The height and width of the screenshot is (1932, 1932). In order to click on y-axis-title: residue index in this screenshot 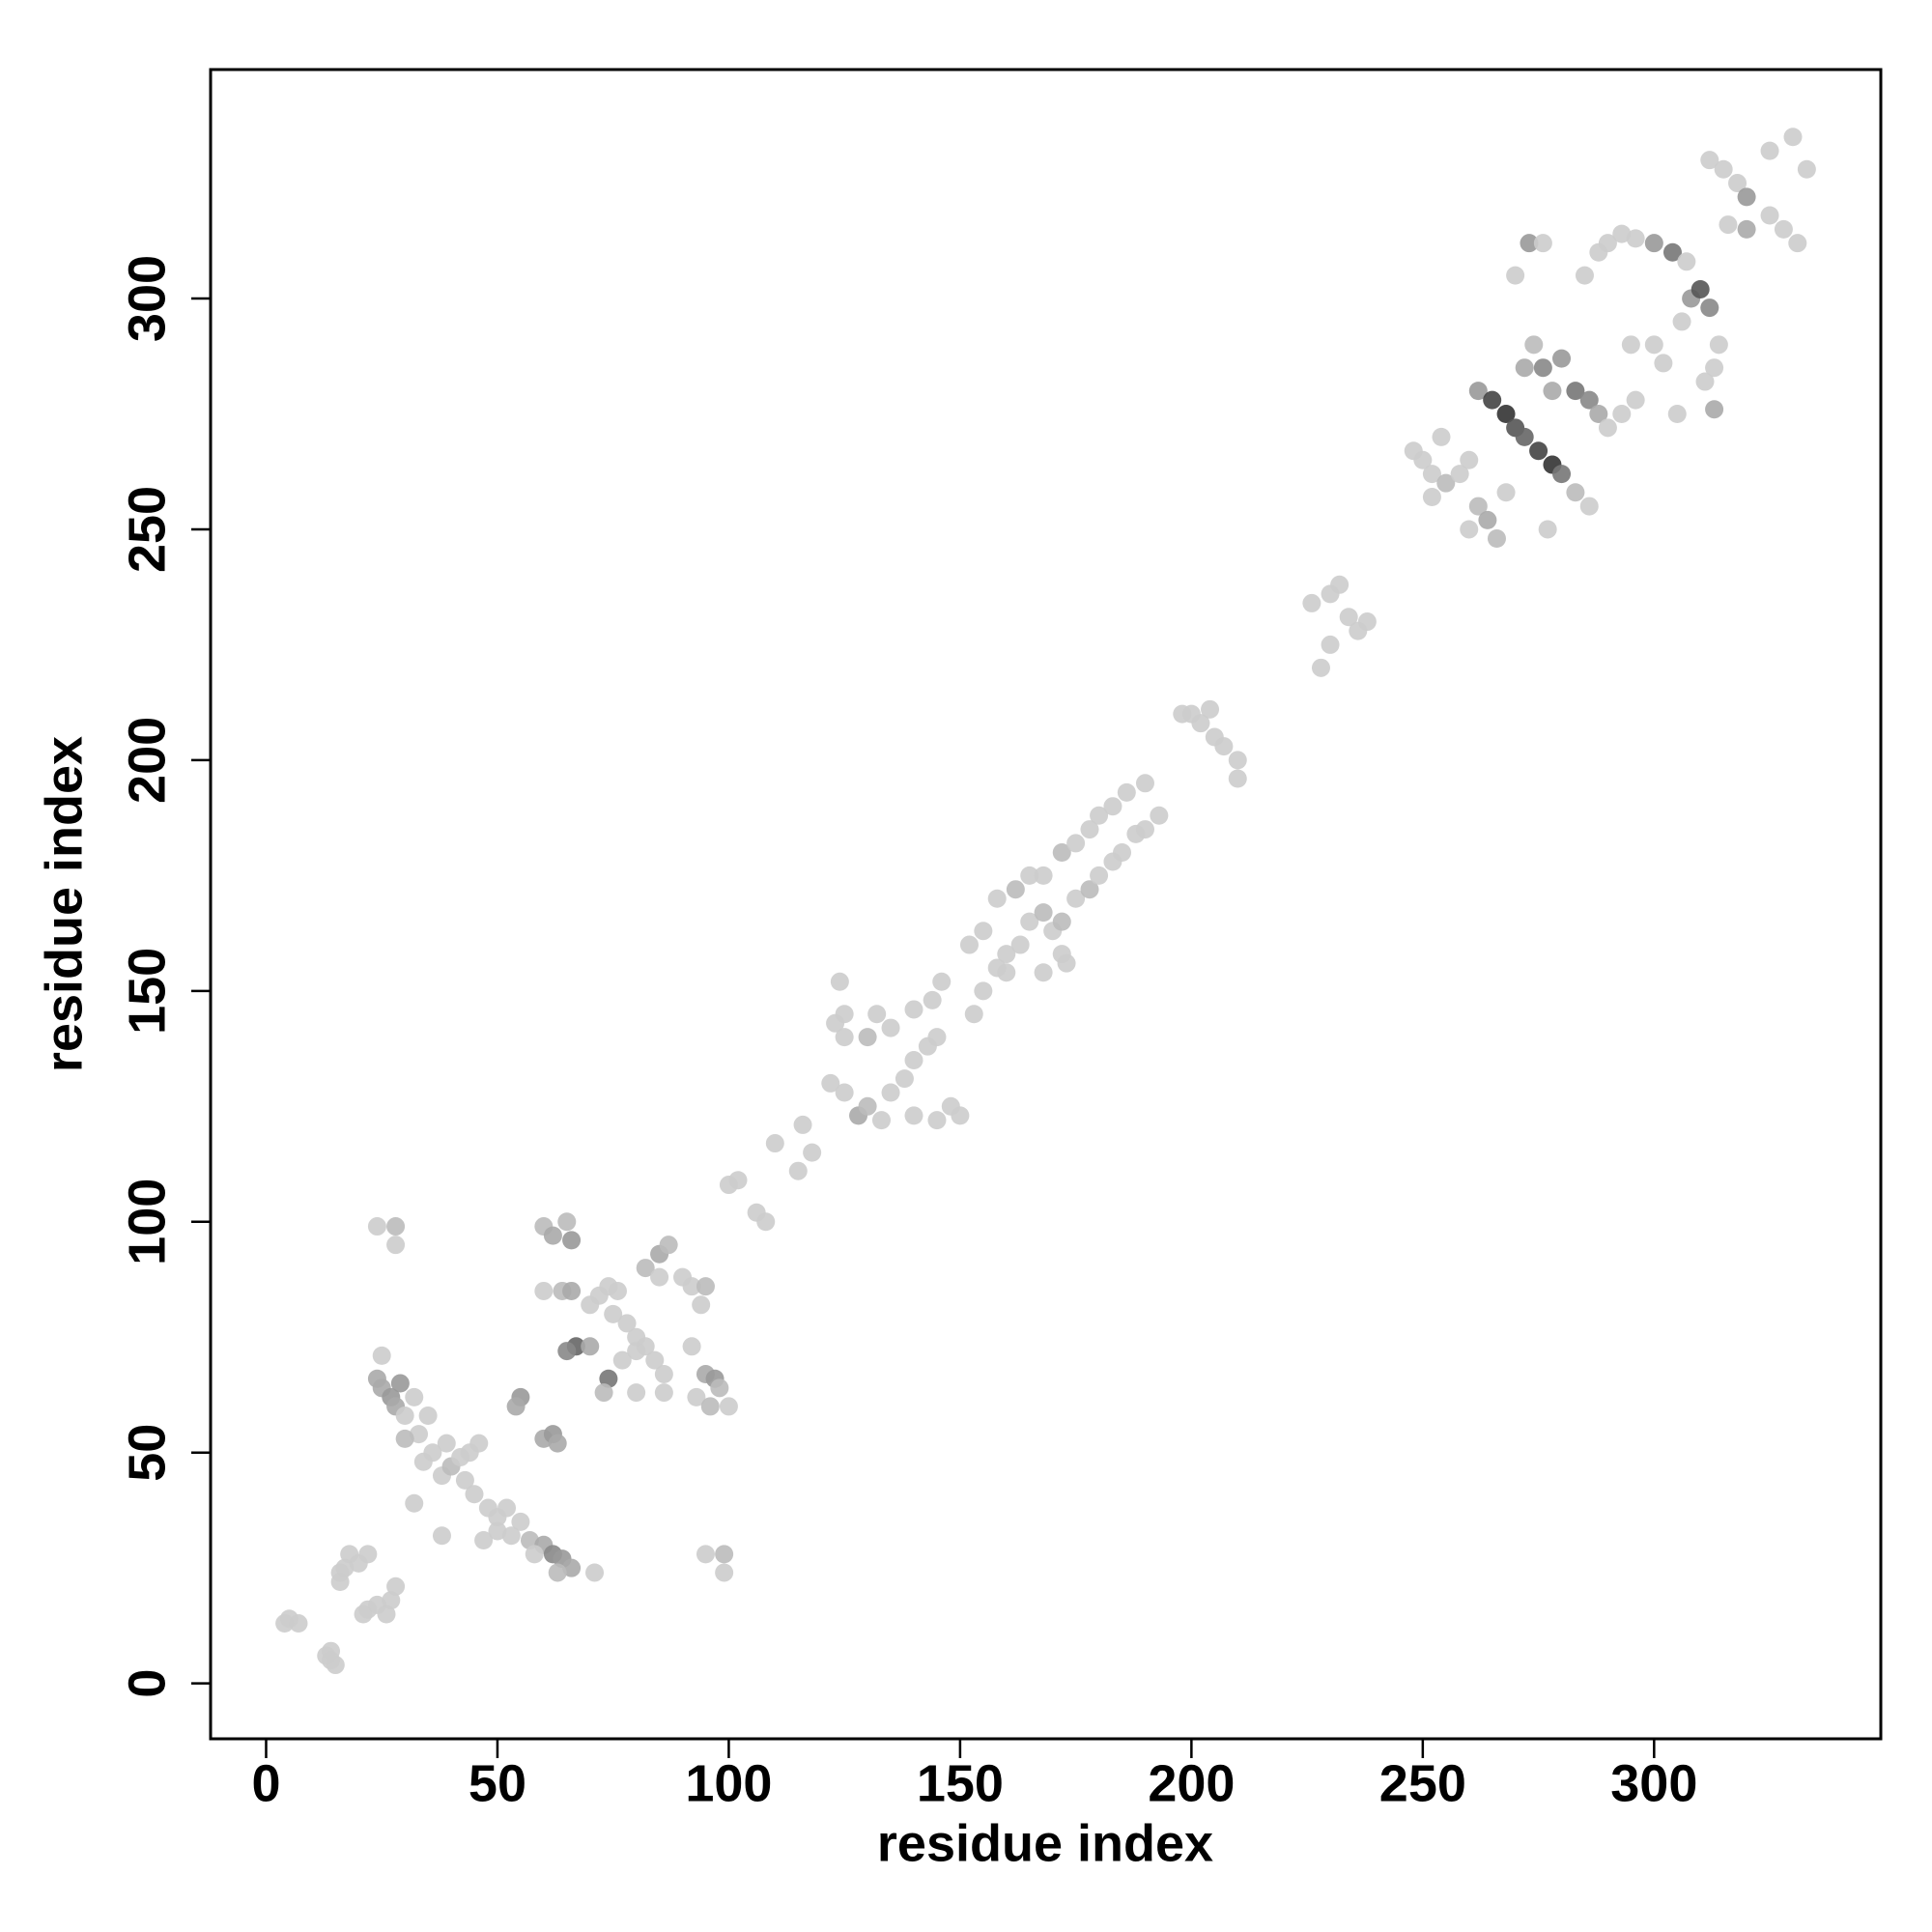, I will do `click(64, 904)`.